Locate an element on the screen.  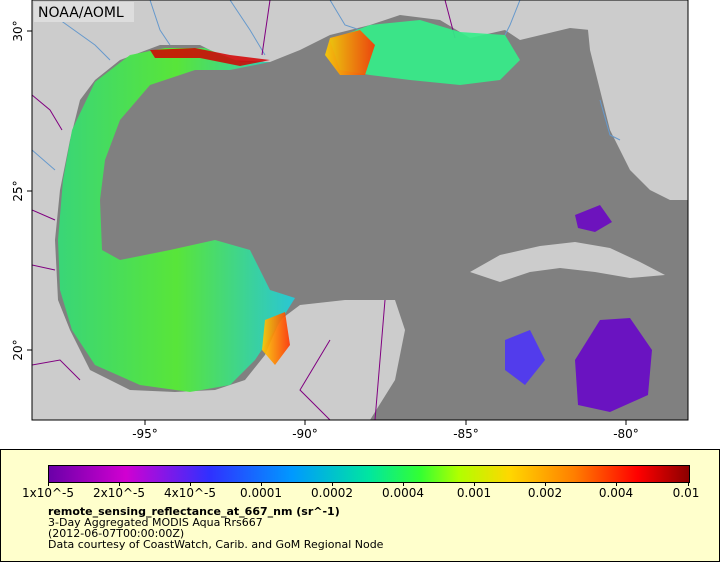
reflectance-field-north is located at coordinates (425, 52).